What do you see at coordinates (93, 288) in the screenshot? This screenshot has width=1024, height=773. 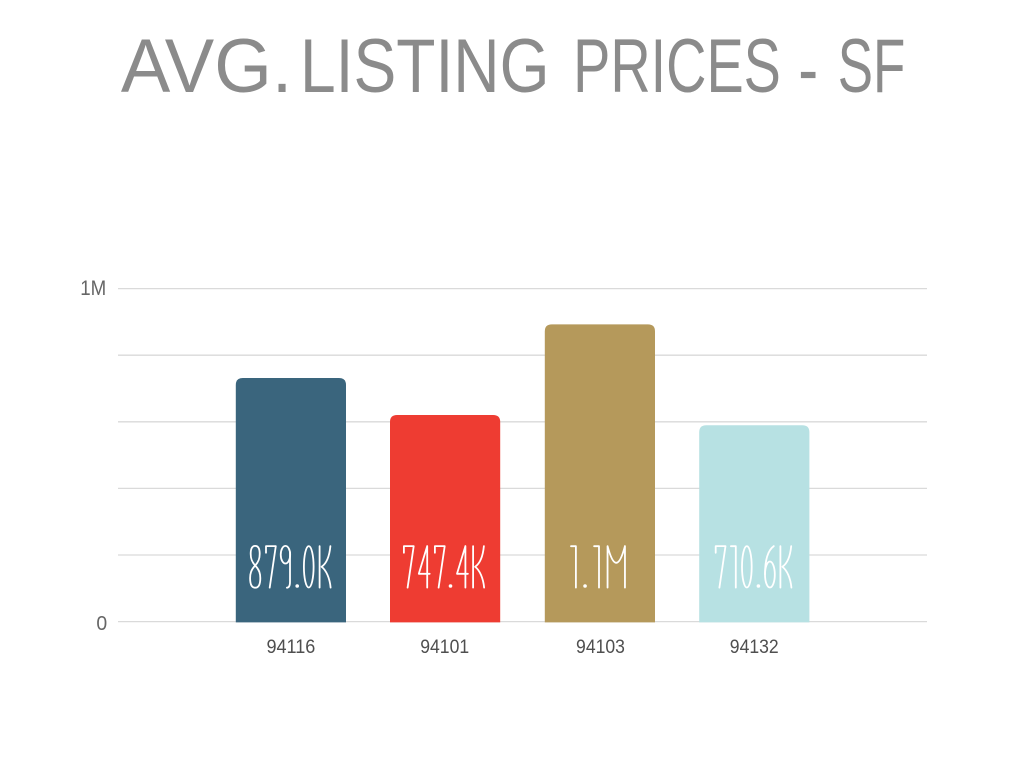 I see `svg-text: 1M` at bounding box center [93, 288].